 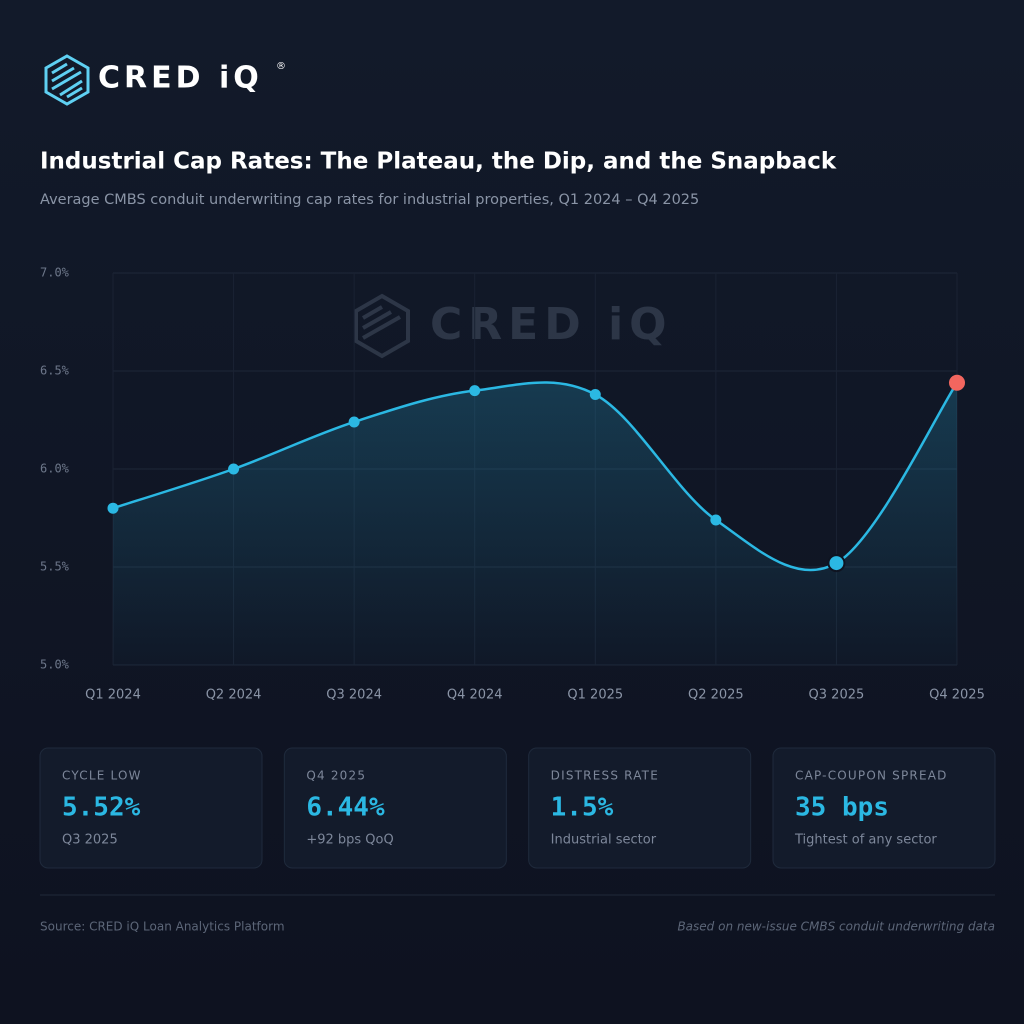 I want to click on stat-note: Tightest of any sector, so click(x=865, y=840).